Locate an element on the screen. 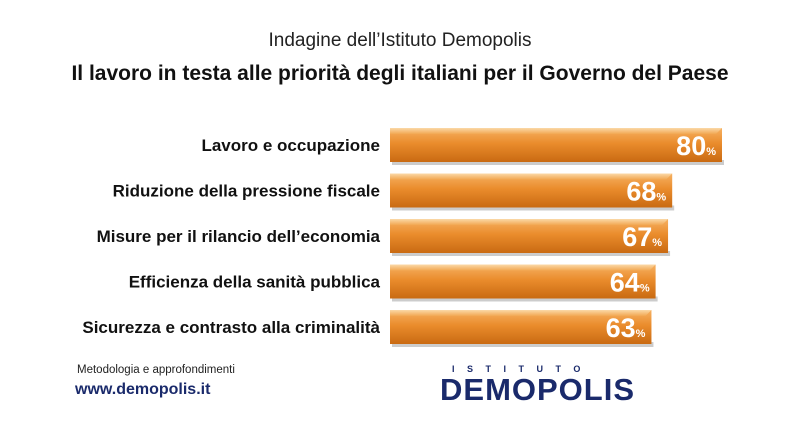  value-label: 80% is located at coordinates (696, 146).